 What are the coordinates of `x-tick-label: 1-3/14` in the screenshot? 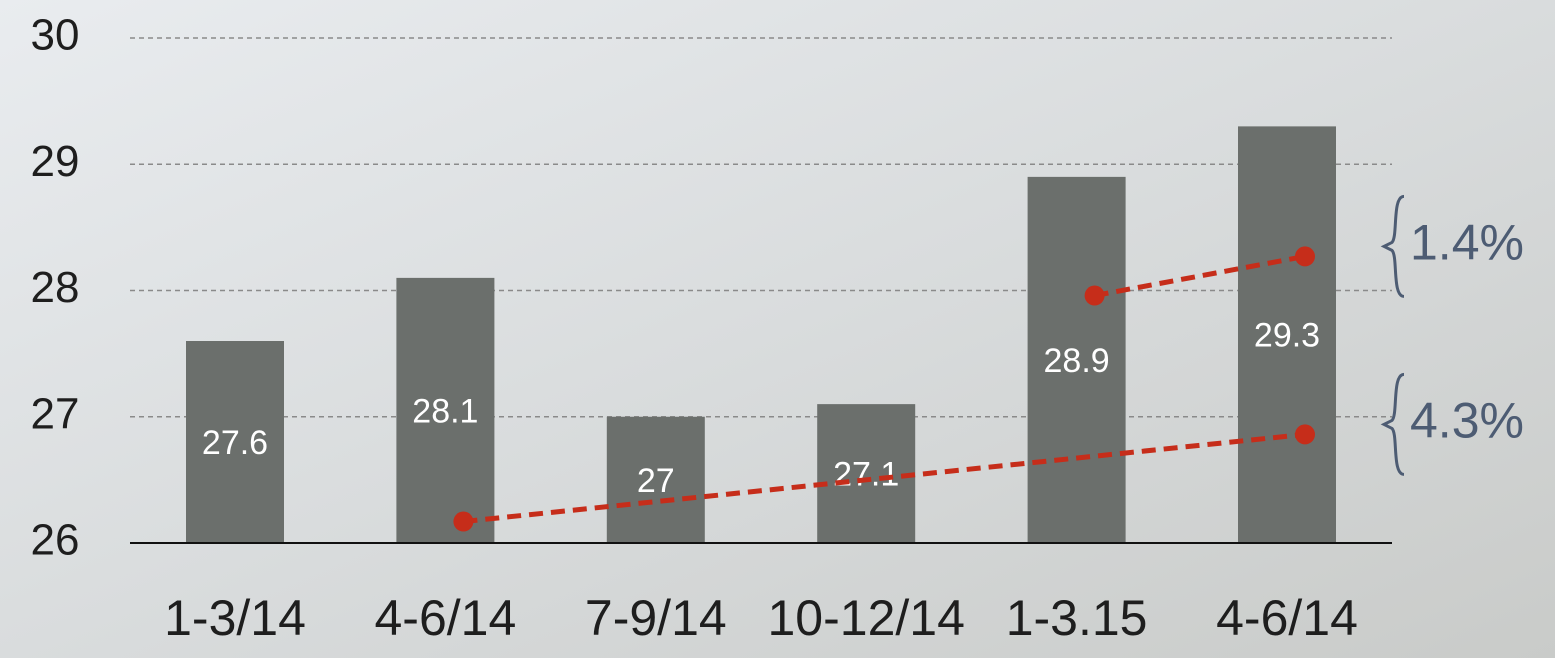 It's located at (235, 618).